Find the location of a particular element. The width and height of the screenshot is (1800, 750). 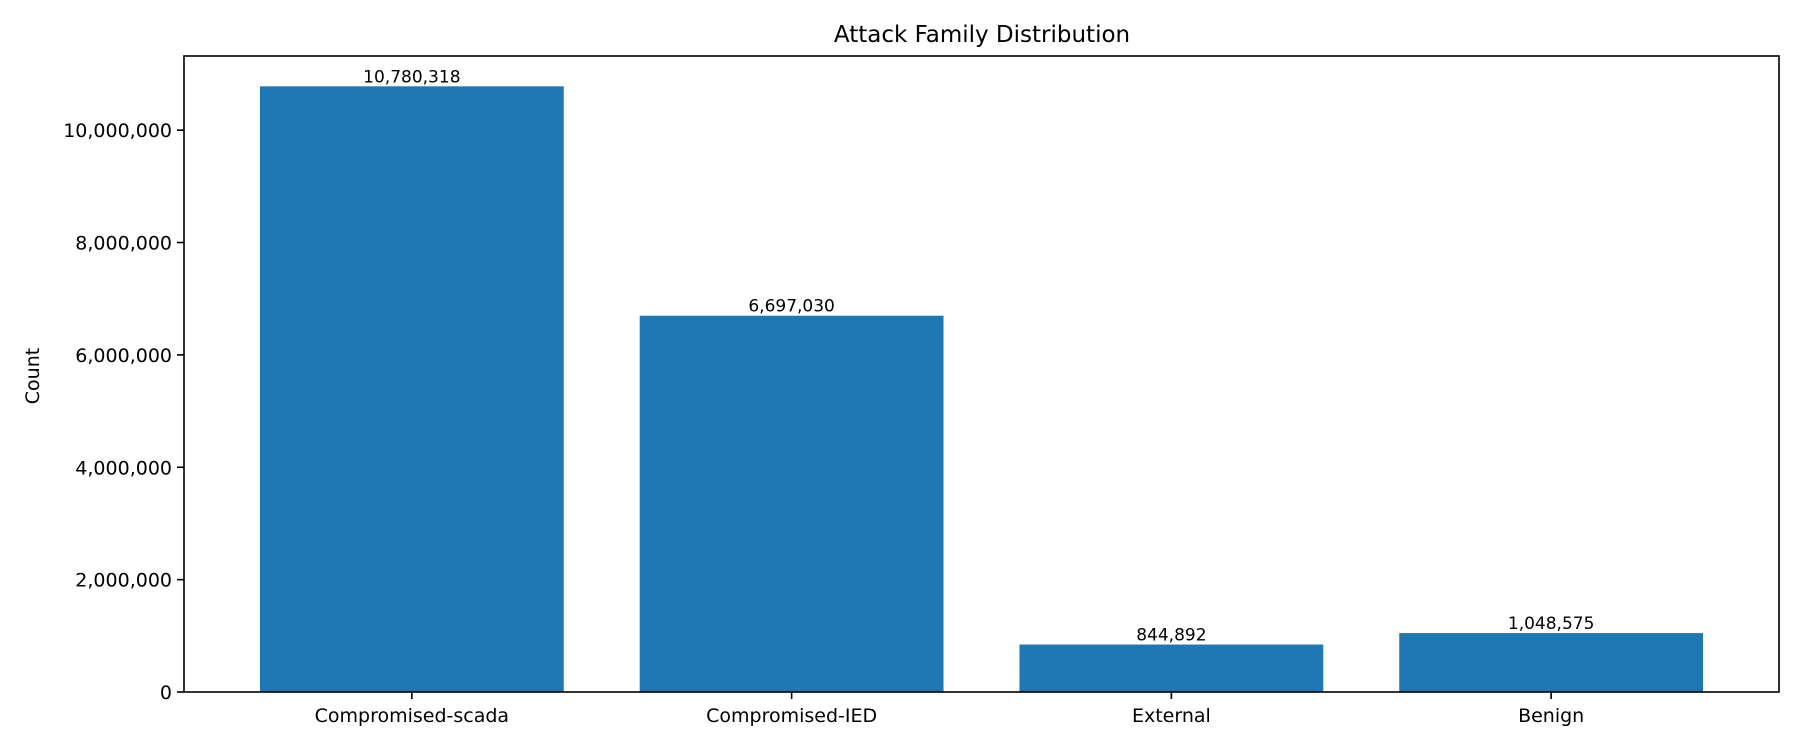

x-tick-label: Compromised-scada is located at coordinates (412, 716).